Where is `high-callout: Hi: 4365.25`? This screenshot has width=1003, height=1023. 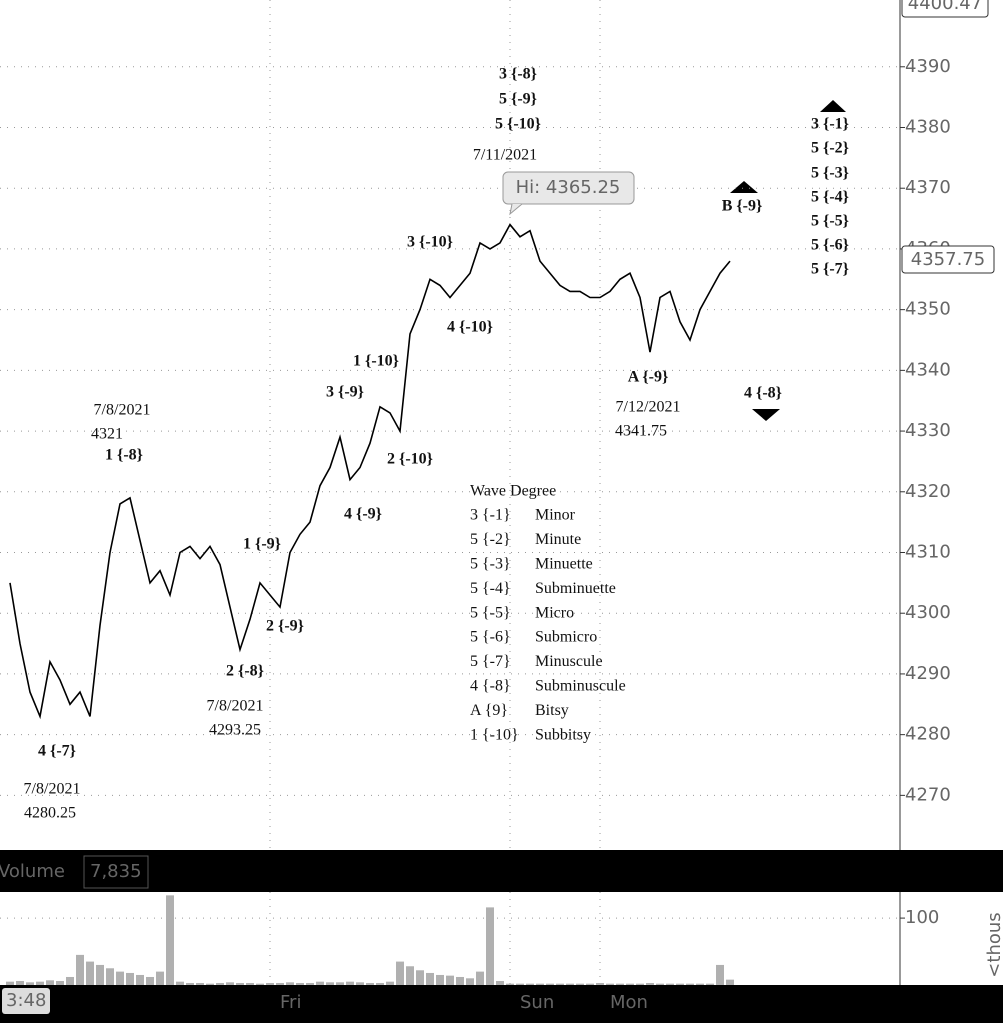 high-callout: Hi: 4365.25 is located at coordinates (568, 193).